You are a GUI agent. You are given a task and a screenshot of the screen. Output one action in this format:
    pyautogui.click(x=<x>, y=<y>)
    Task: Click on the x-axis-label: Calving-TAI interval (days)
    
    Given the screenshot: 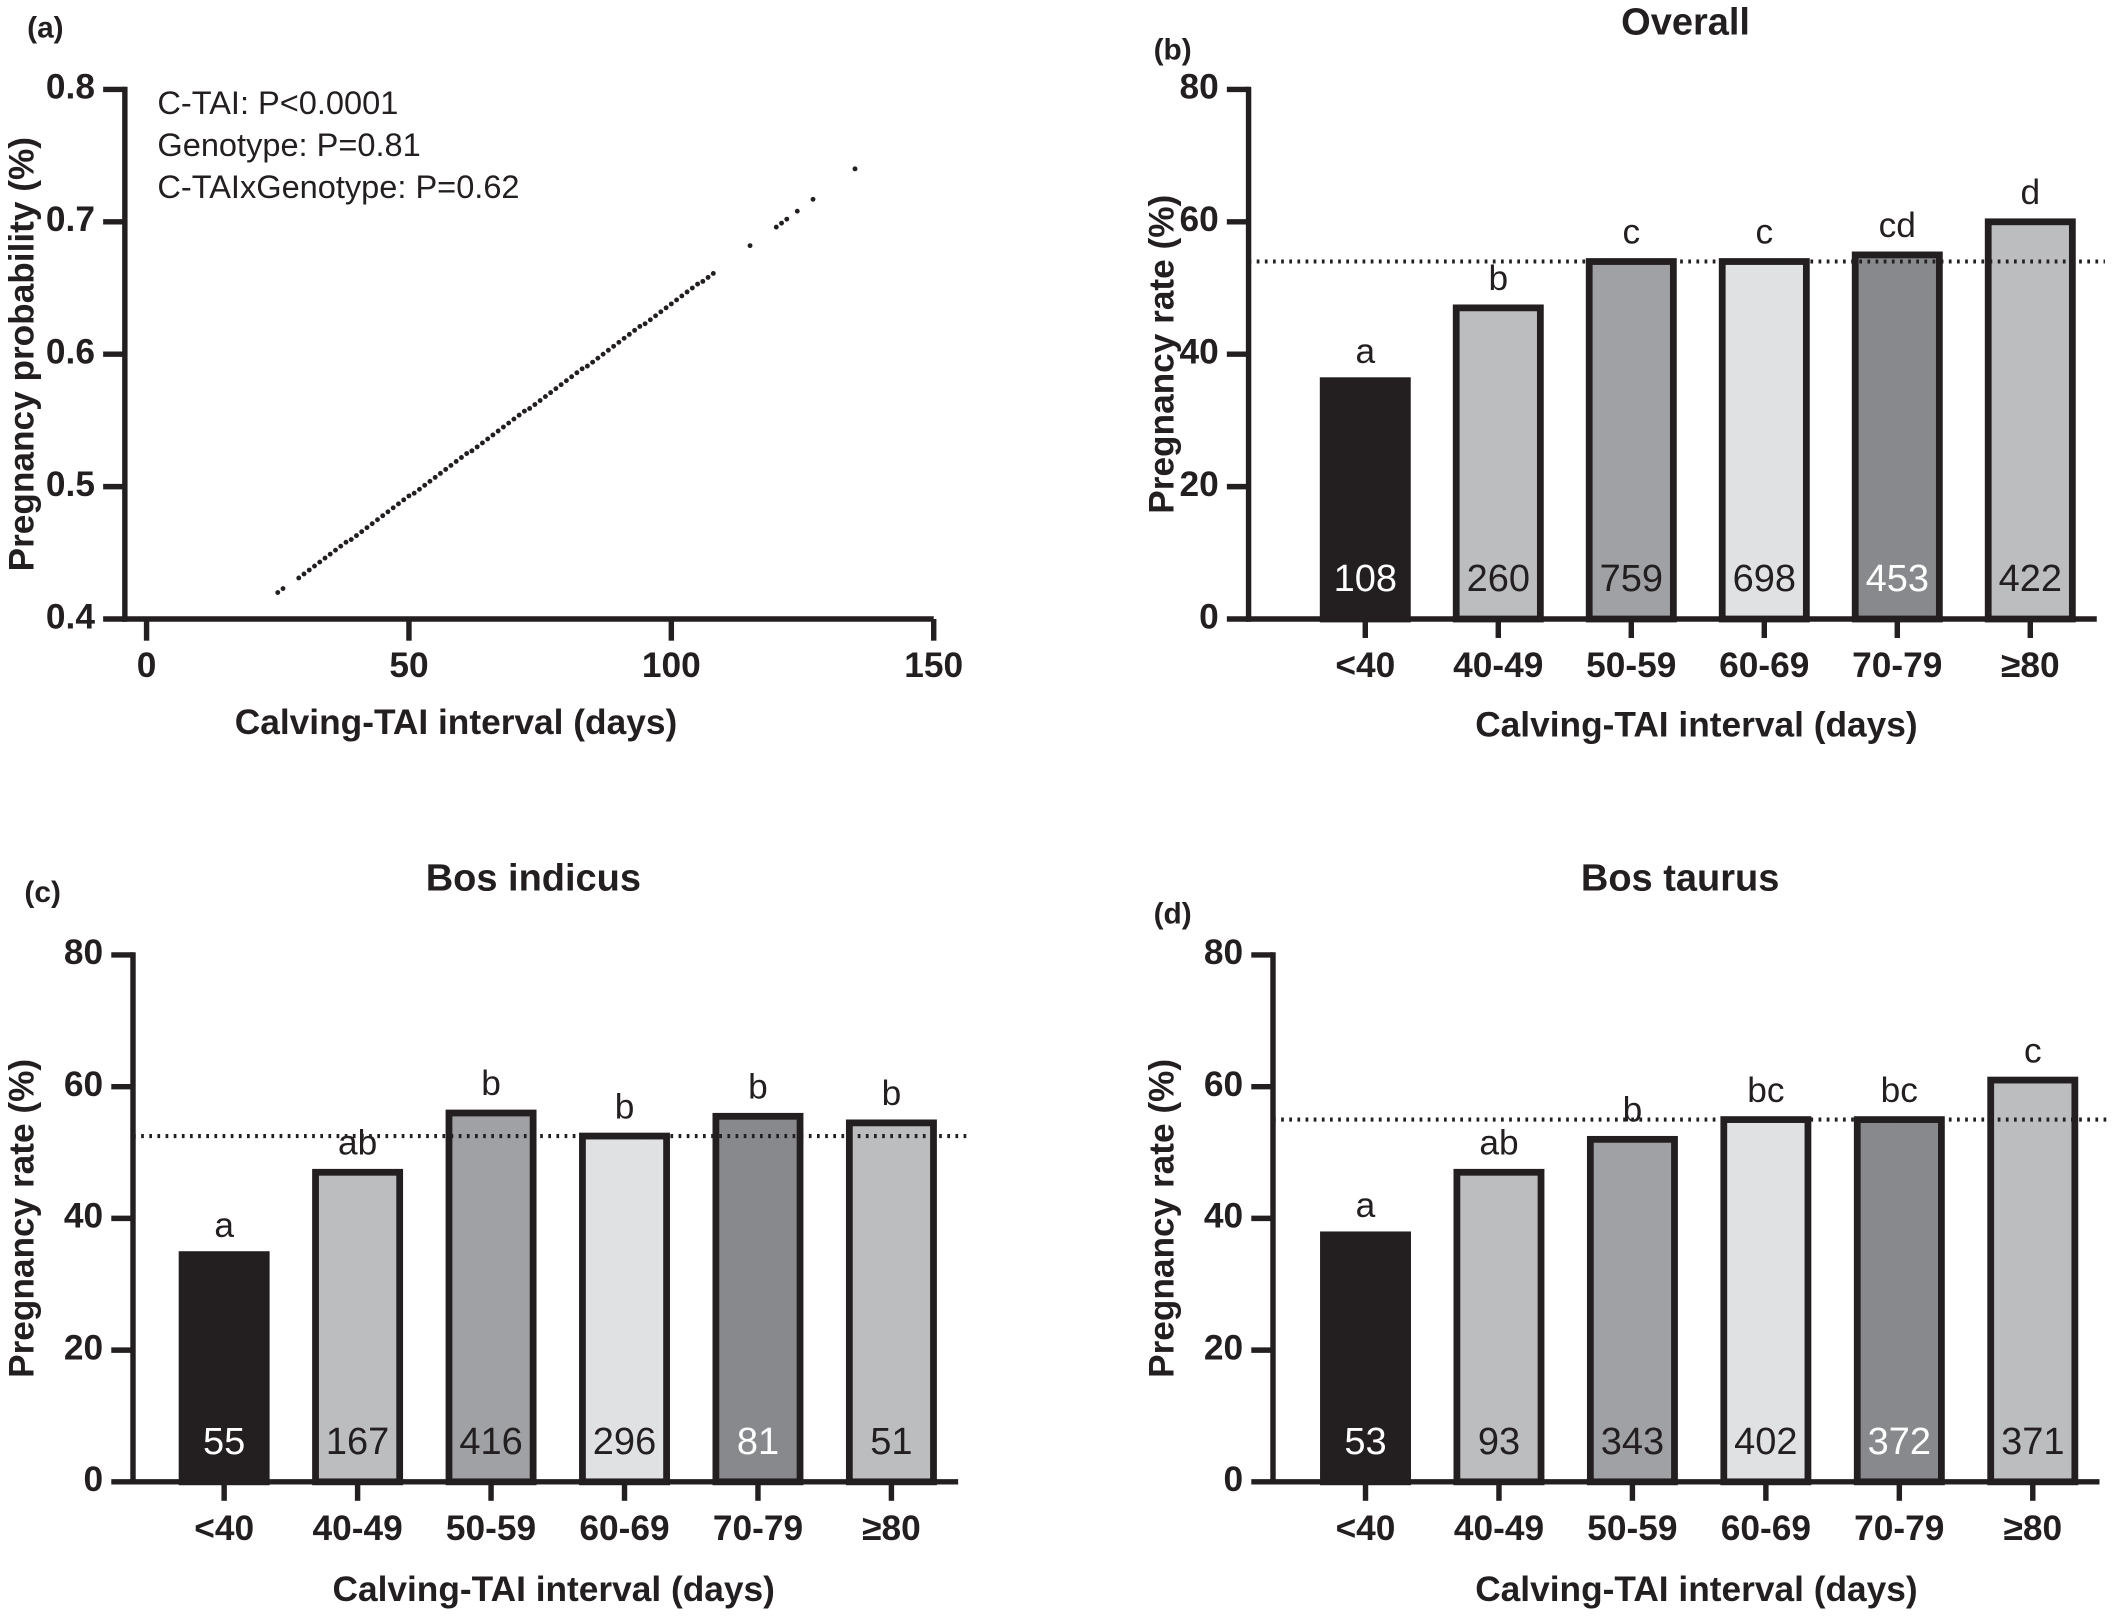 What is the action you would take?
    pyautogui.click(x=456, y=722)
    